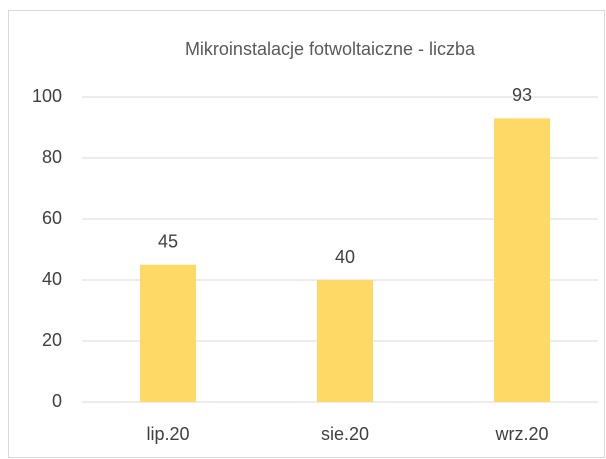  I want to click on data-label: 40, so click(345, 257).